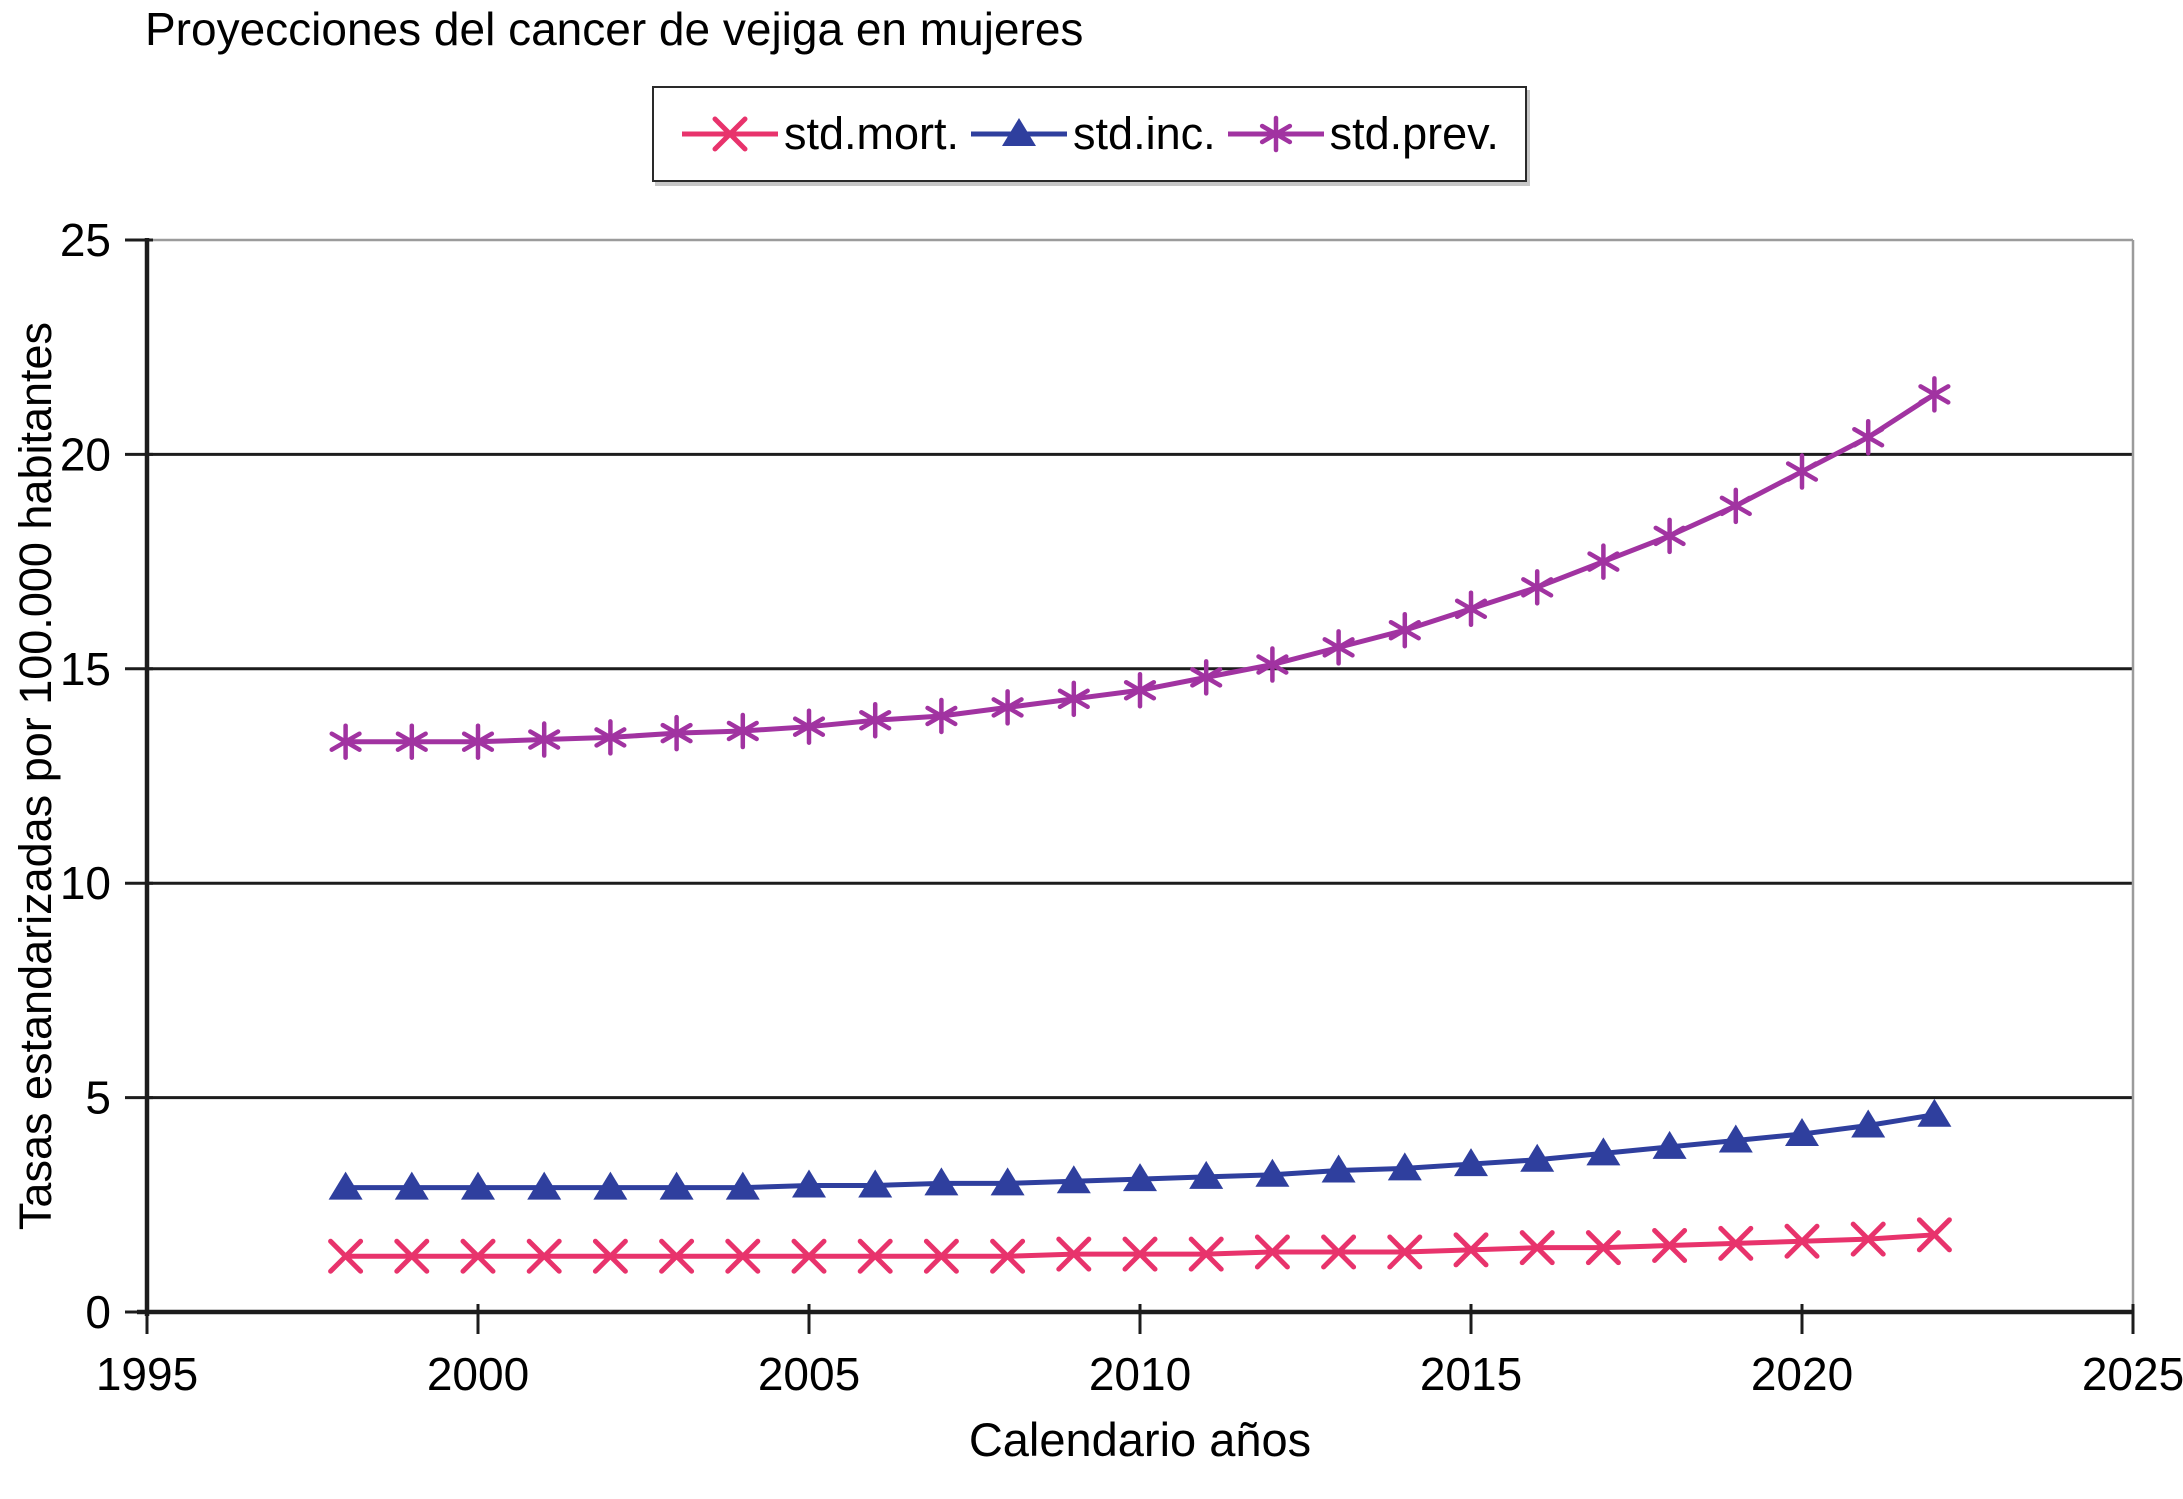  Describe the element at coordinates (1140, 1374) in the screenshot. I see `x-tick-label: 2010` at that location.